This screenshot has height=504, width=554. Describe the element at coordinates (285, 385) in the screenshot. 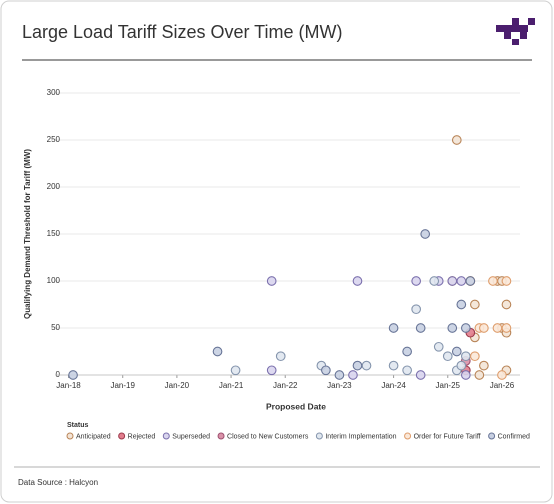

I see `x-tick-label: Jan-22` at that location.